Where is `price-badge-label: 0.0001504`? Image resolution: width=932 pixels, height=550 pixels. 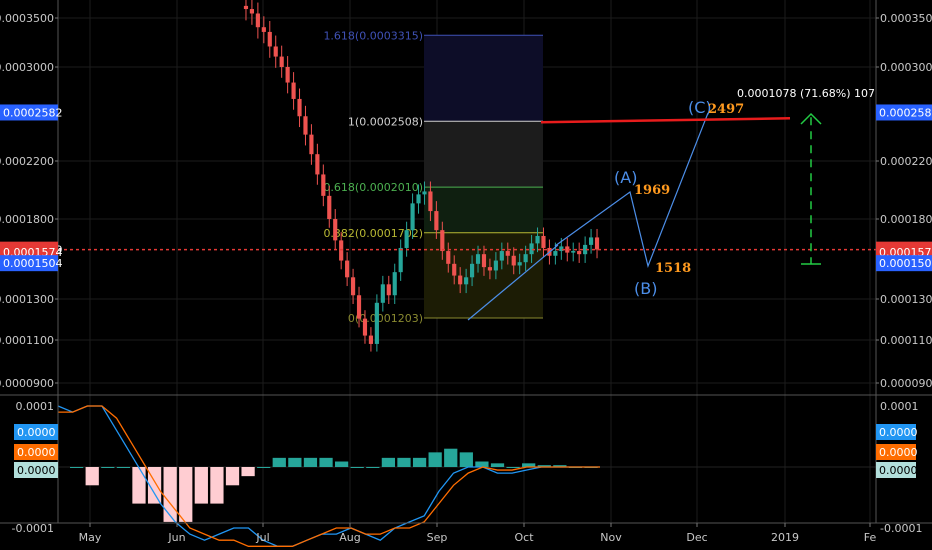
price-badge-label: 0.0001504 is located at coordinates (33, 263).